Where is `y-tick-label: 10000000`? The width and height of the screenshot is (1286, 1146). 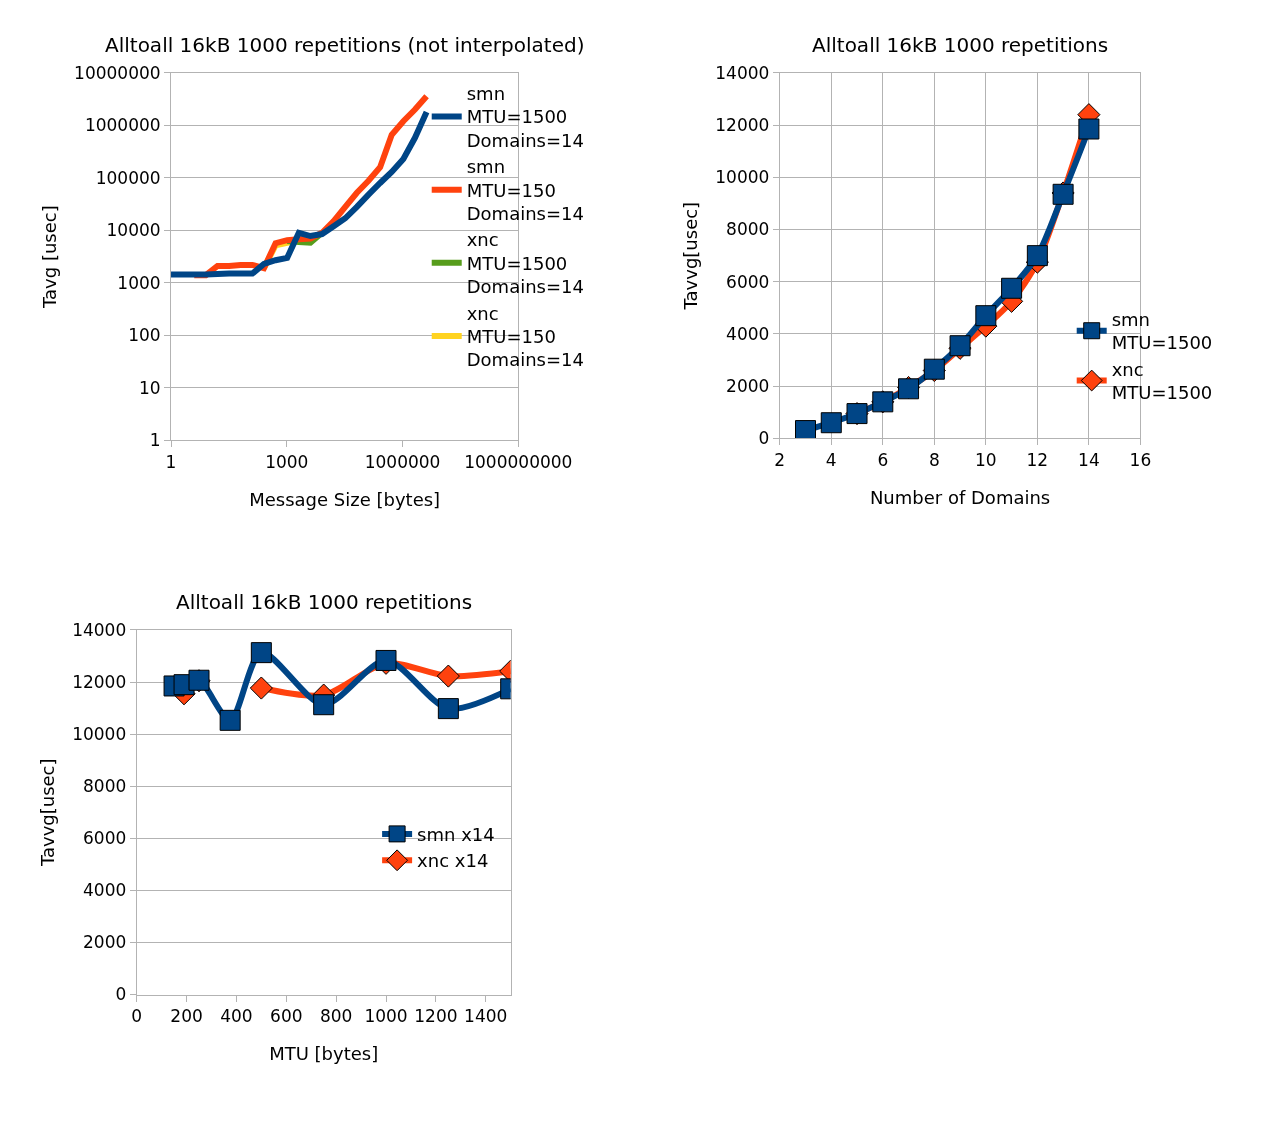 y-tick-label: 10000000 is located at coordinates (117, 72).